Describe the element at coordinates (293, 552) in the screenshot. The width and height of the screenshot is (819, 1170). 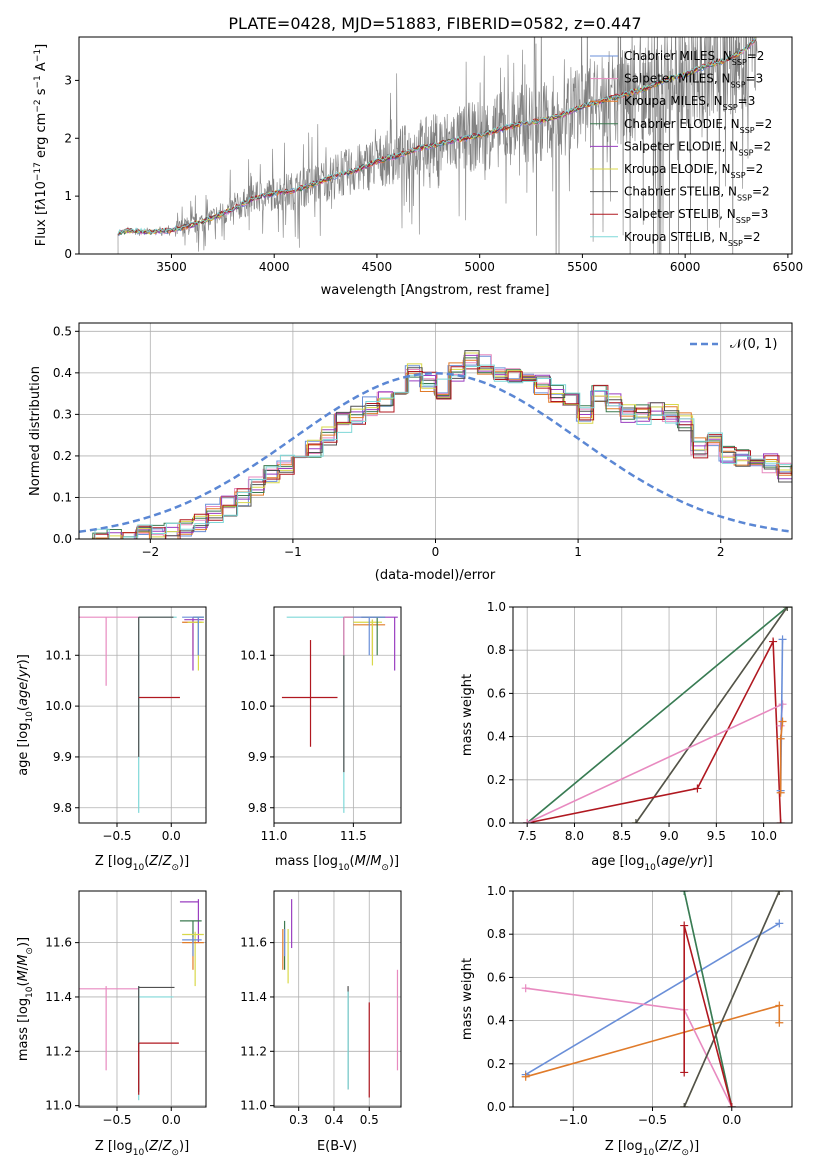
I see `x-tick-label: −1` at that location.